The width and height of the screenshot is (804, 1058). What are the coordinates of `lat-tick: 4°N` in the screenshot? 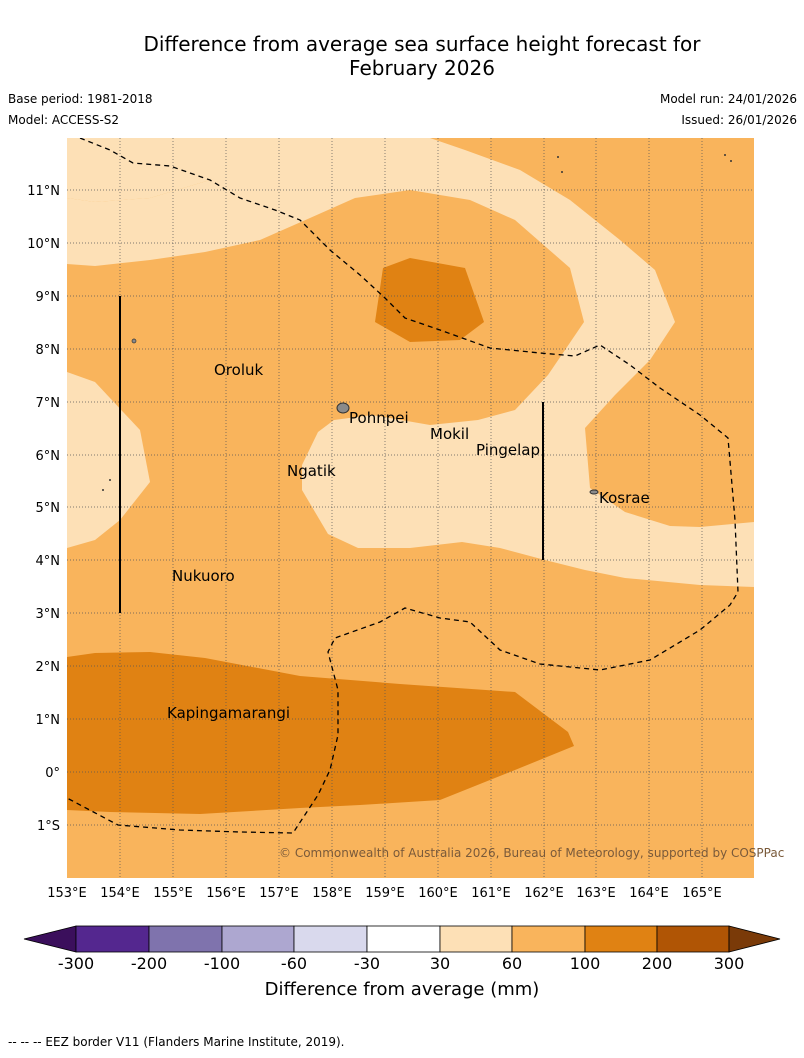 It's located at (48, 561).